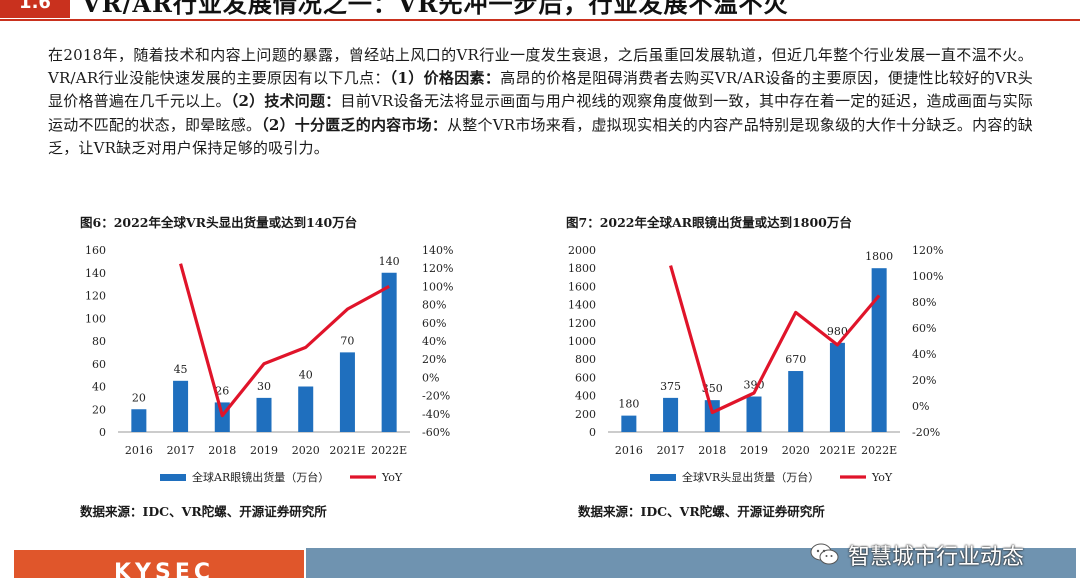  Describe the element at coordinates (585, 359) in the screenshot. I see `y-tick-label: 800` at that location.